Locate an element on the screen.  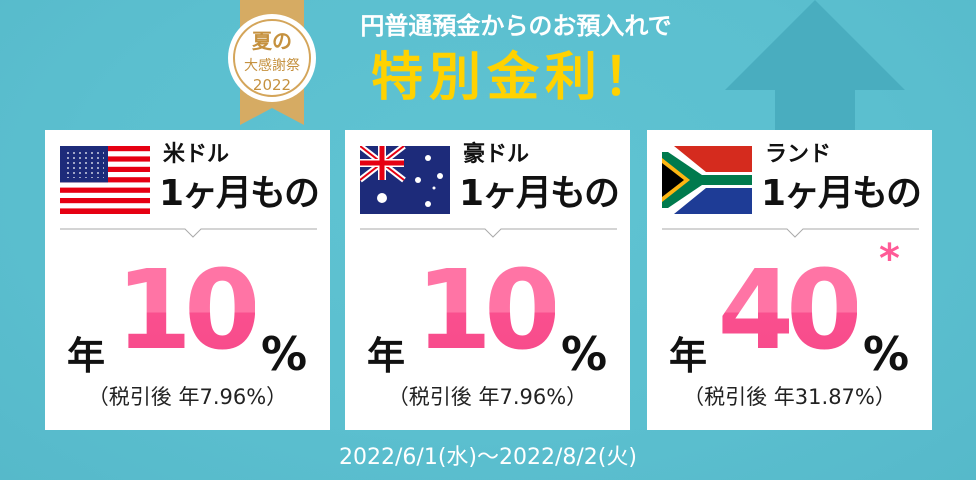
footnote-asterisk: * is located at coordinates (889, 259).